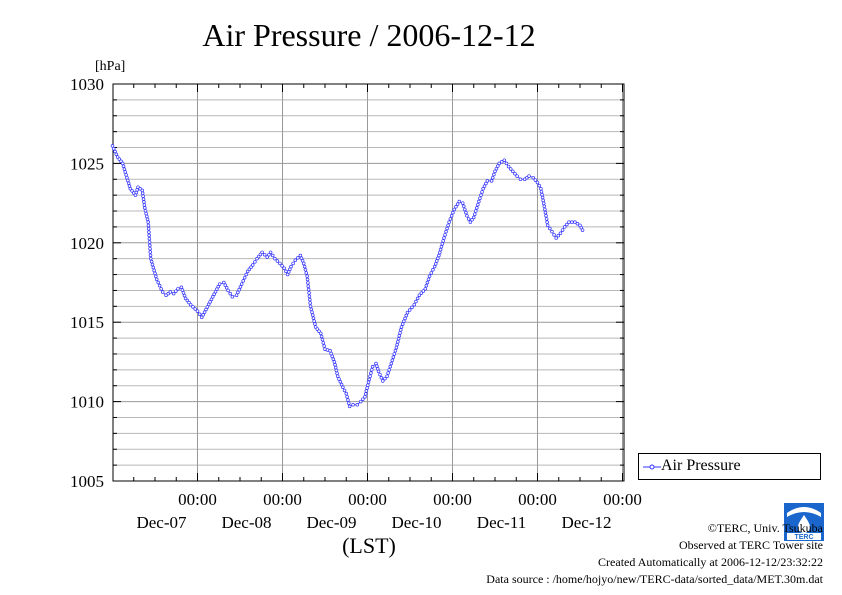  I want to click on x-tick-date-label: Dec-10, so click(416, 522).